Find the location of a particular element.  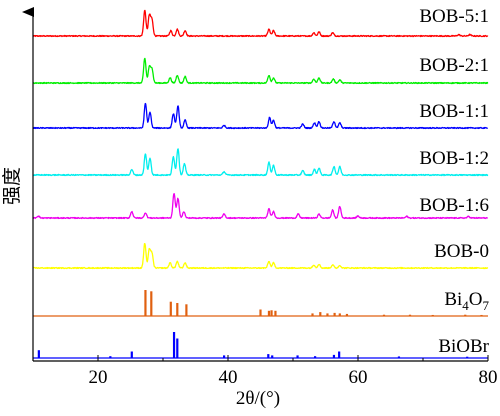

series-label-bi4o7: Bi4O7 is located at coordinates (466, 301).